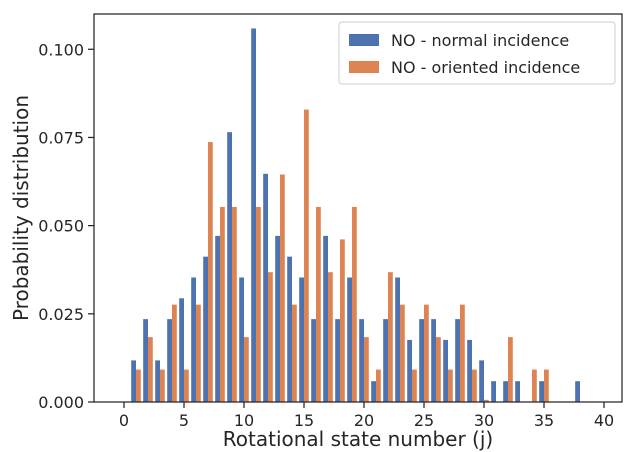 The image size is (624, 452). What do you see at coordinates (61, 49) in the screenshot?
I see `y-tick-label: 0.100` at bounding box center [61, 49].